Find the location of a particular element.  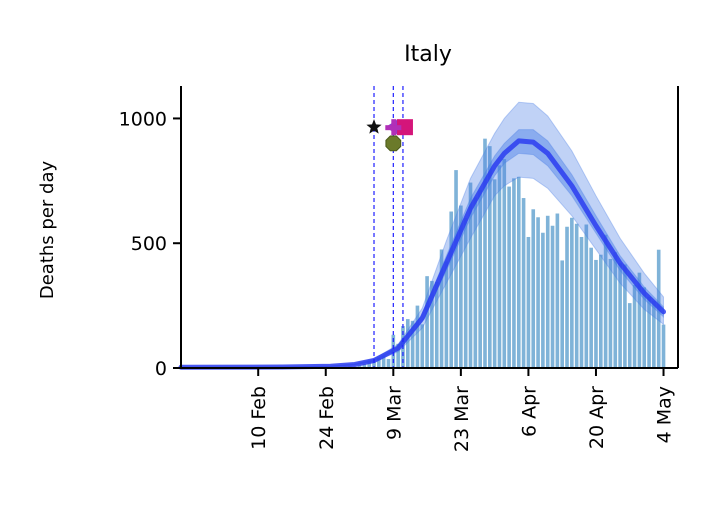

x-tick-label: 23 Mar is located at coordinates (462, 419).